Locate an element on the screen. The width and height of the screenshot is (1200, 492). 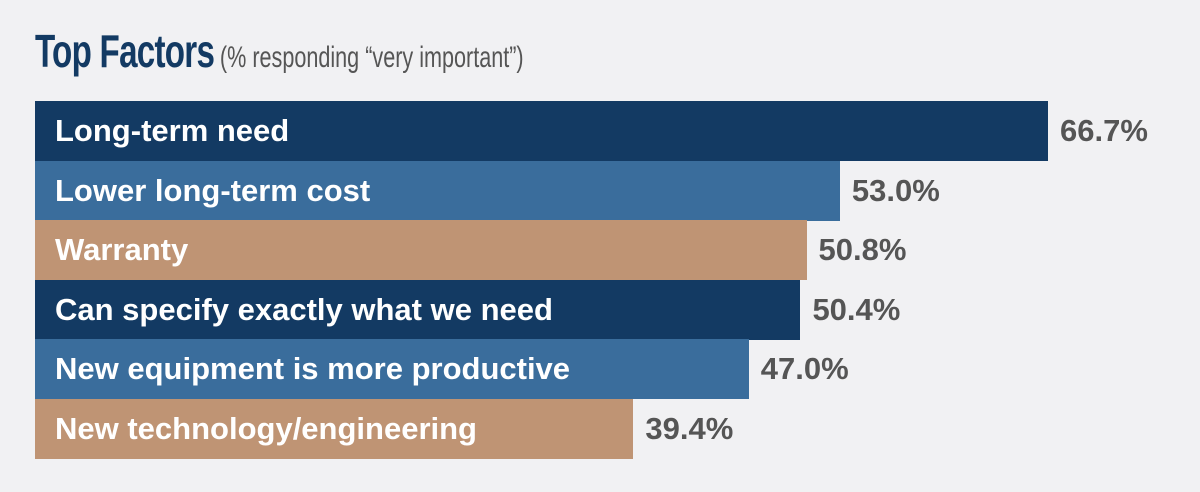
title-main: Top Factors is located at coordinates (125, 51).